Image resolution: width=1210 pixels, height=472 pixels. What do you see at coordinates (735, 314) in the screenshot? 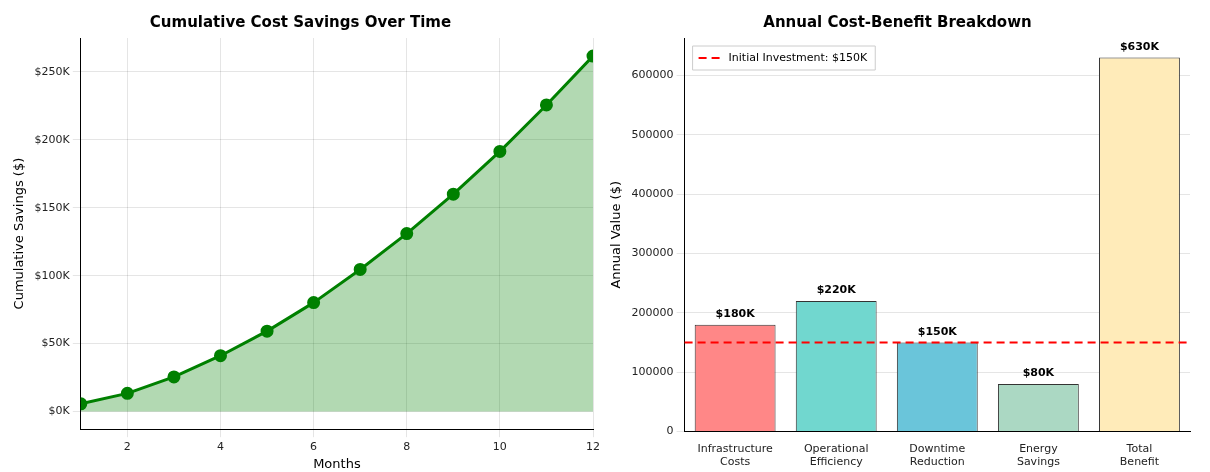
I see `data-label: $180K` at bounding box center [735, 314].